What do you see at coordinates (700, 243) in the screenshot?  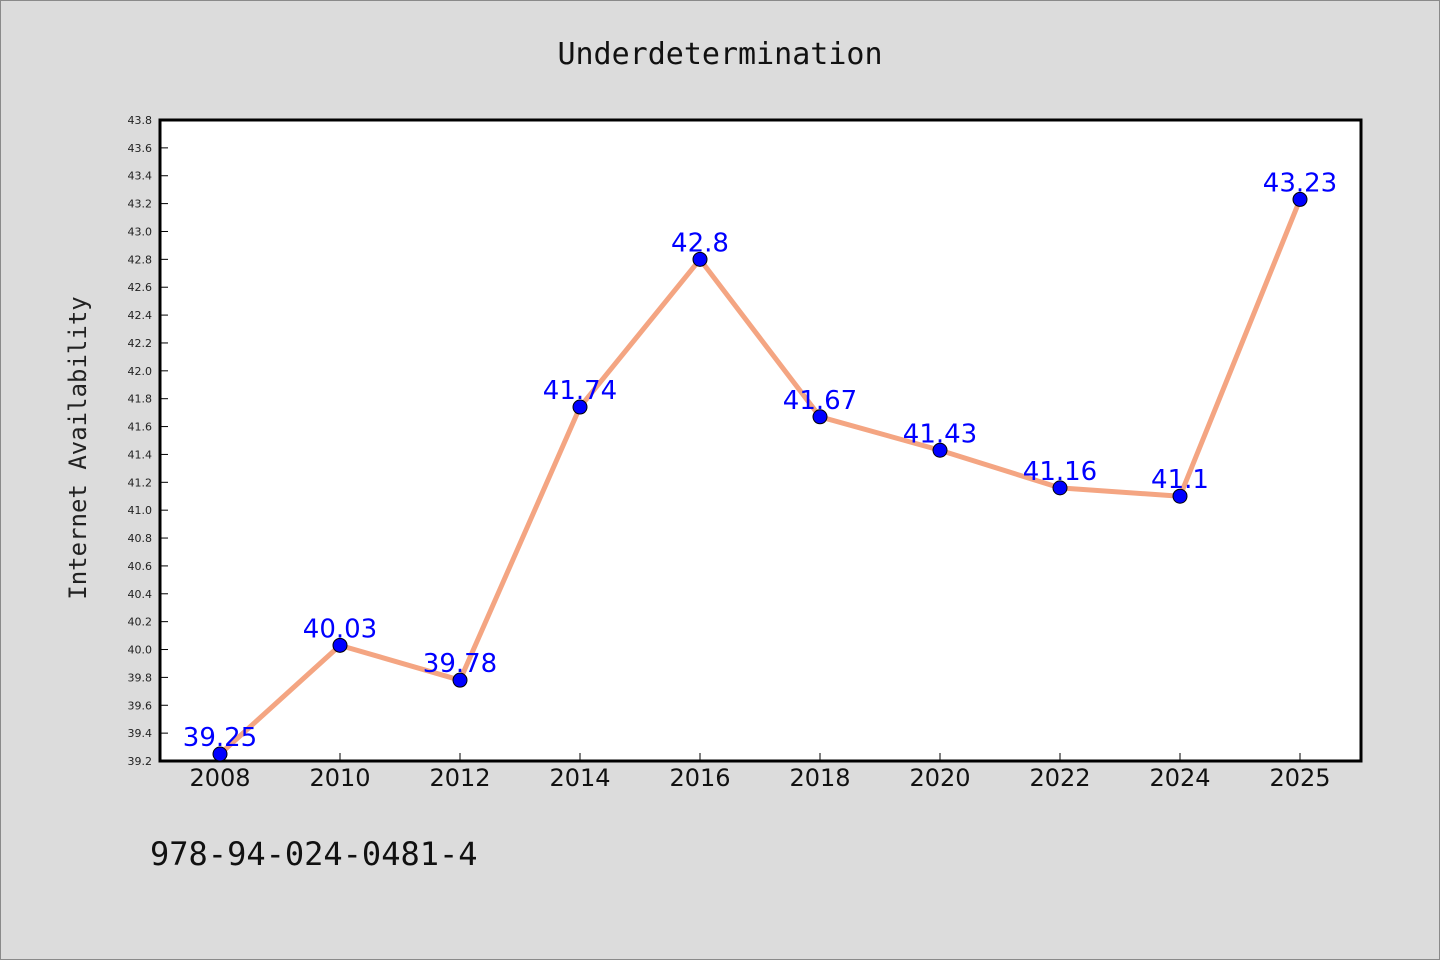 I see `data-label: 42.8` at bounding box center [700, 243].